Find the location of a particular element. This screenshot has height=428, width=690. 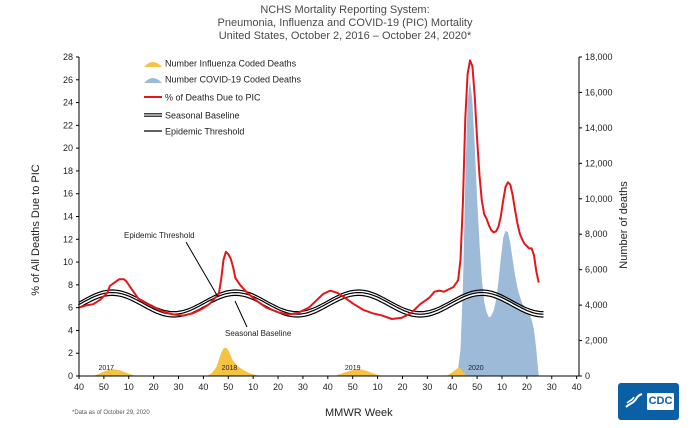

legend-item: Seasonal Baseline is located at coordinates (192, 116).